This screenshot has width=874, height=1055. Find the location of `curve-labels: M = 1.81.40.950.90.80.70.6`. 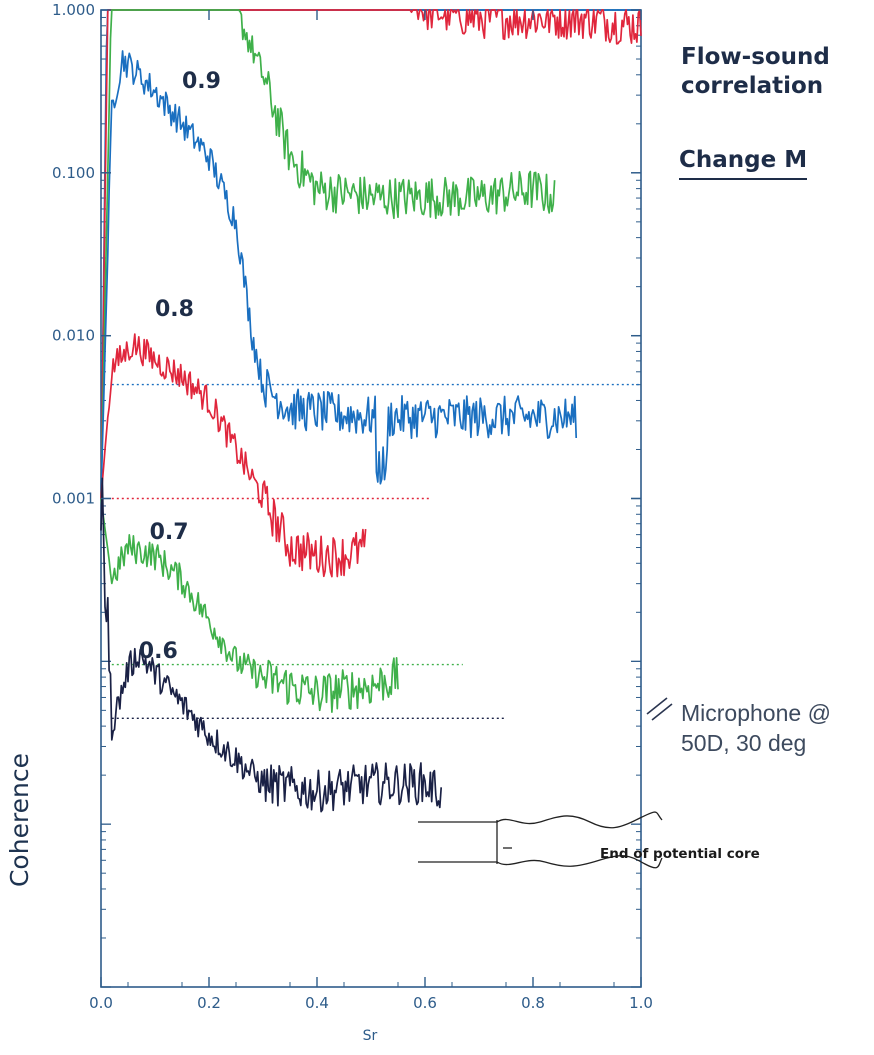

curve-labels: M = 1.81.40.950.90.80.70.6 is located at coordinates (180, 366).